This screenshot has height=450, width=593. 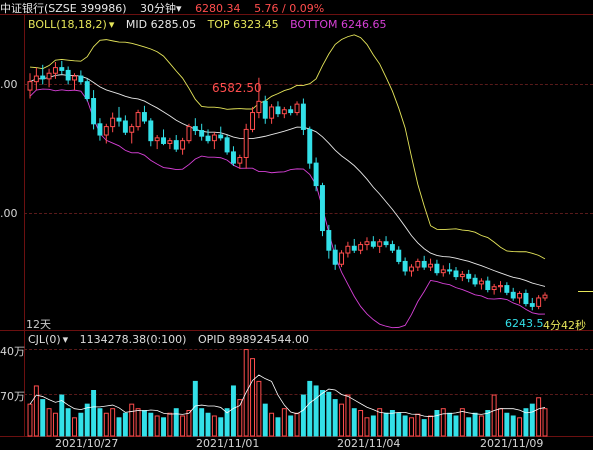 What do you see at coordinates (237, 88) in the screenshot?
I see `high-price-label: 6582.50` at bounding box center [237, 88].